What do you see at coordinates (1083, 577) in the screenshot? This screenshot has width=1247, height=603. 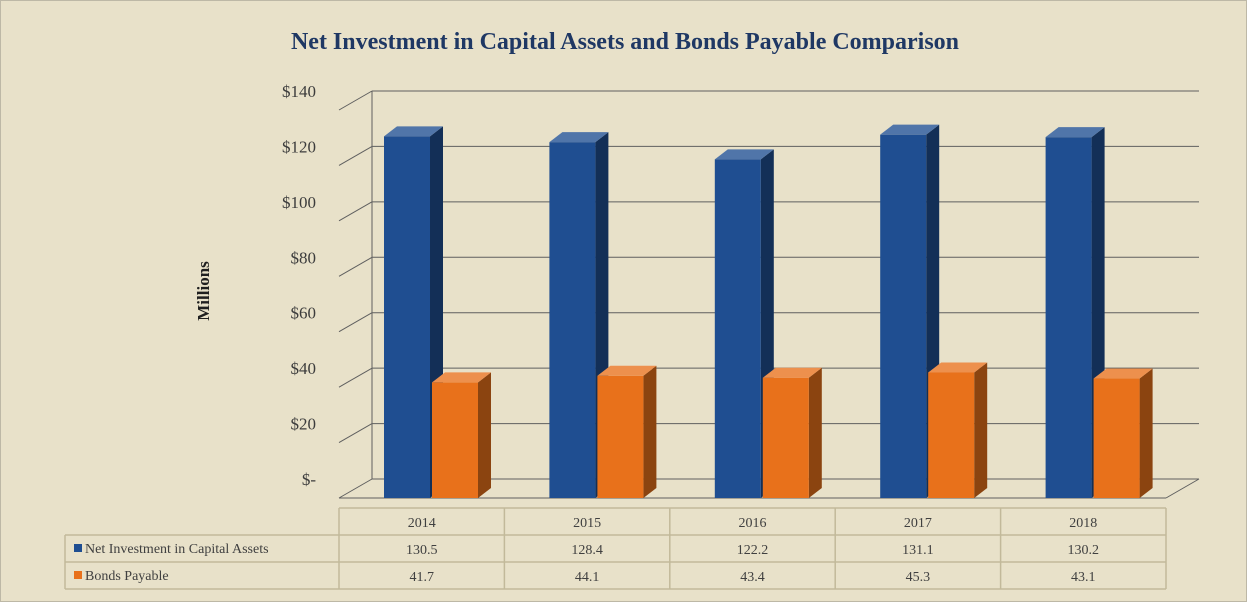 I see `data-label: 43.1` at bounding box center [1083, 577].